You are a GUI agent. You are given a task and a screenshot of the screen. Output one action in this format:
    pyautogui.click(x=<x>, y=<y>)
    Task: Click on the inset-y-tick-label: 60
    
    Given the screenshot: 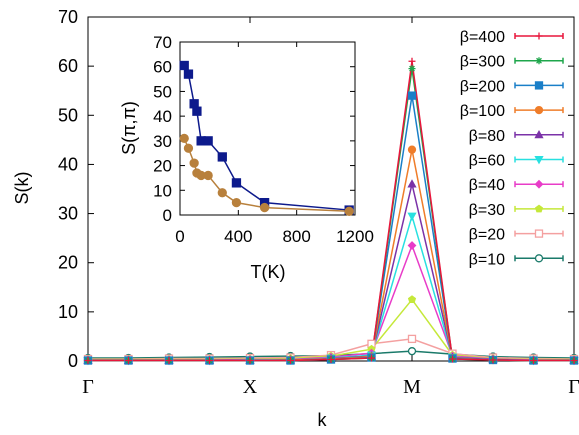 What is the action you would take?
    pyautogui.click(x=162, y=67)
    